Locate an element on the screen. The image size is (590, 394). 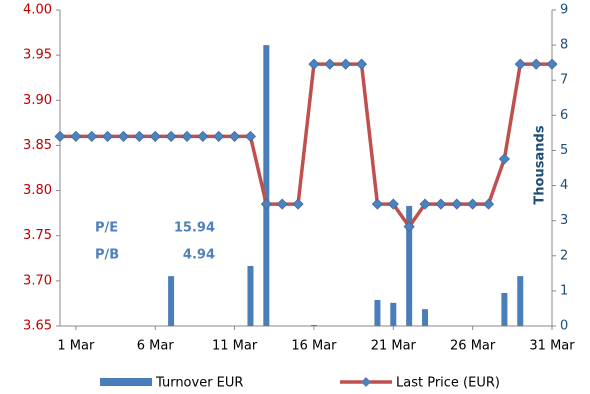
y2-tick-label: 7 is located at coordinates (564, 80).